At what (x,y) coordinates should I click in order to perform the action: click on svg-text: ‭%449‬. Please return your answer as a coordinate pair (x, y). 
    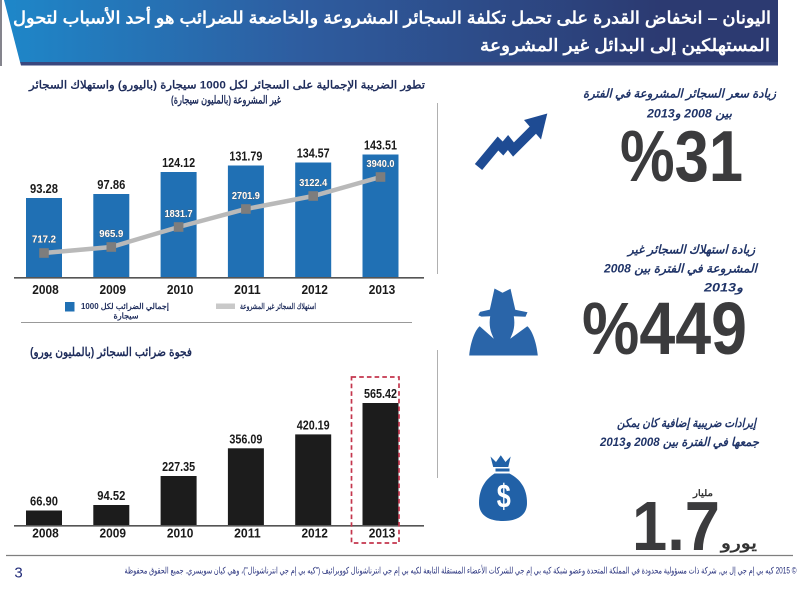
    Looking at the image, I should click on (664, 328).